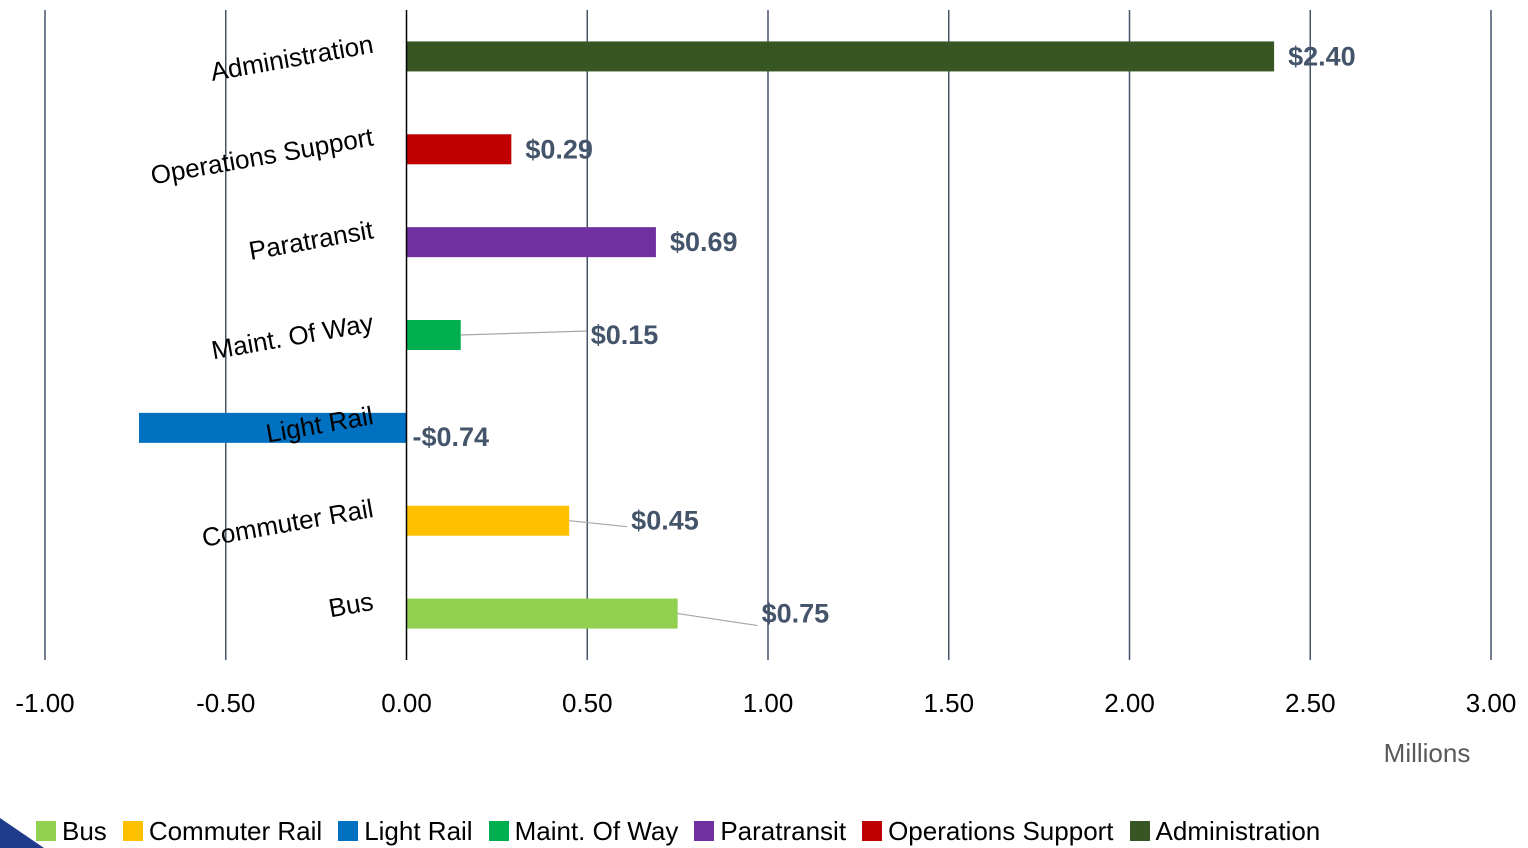 The height and width of the screenshot is (848, 1528). Describe the element at coordinates (587, 703) in the screenshot. I see `x-tick-label: 0.50` at that location.